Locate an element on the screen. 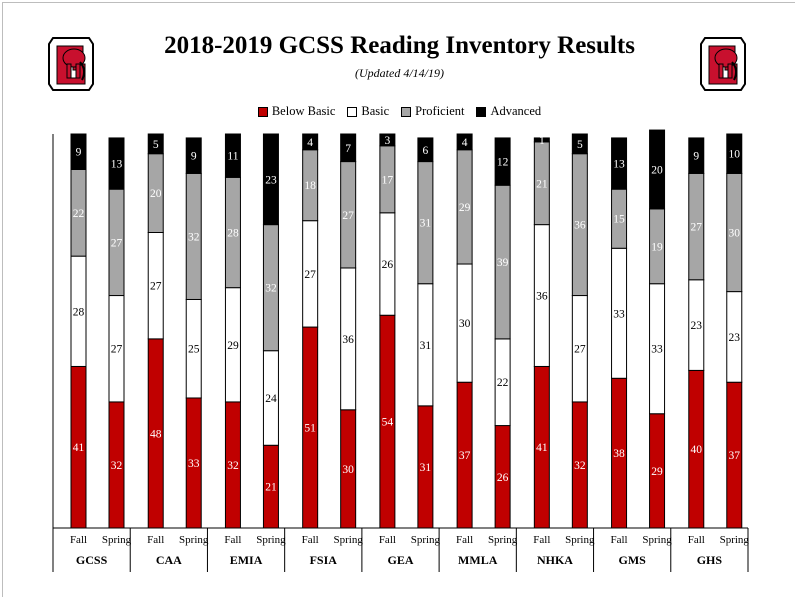  tick-label-gcss-spring: Spring is located at coordinates (117, 540).